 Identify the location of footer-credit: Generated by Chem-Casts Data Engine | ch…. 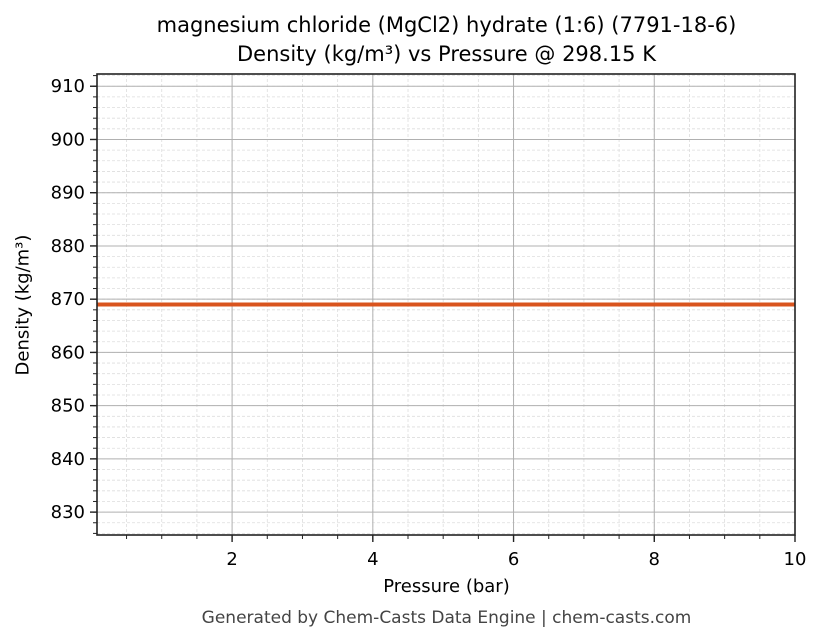
(446, 618).